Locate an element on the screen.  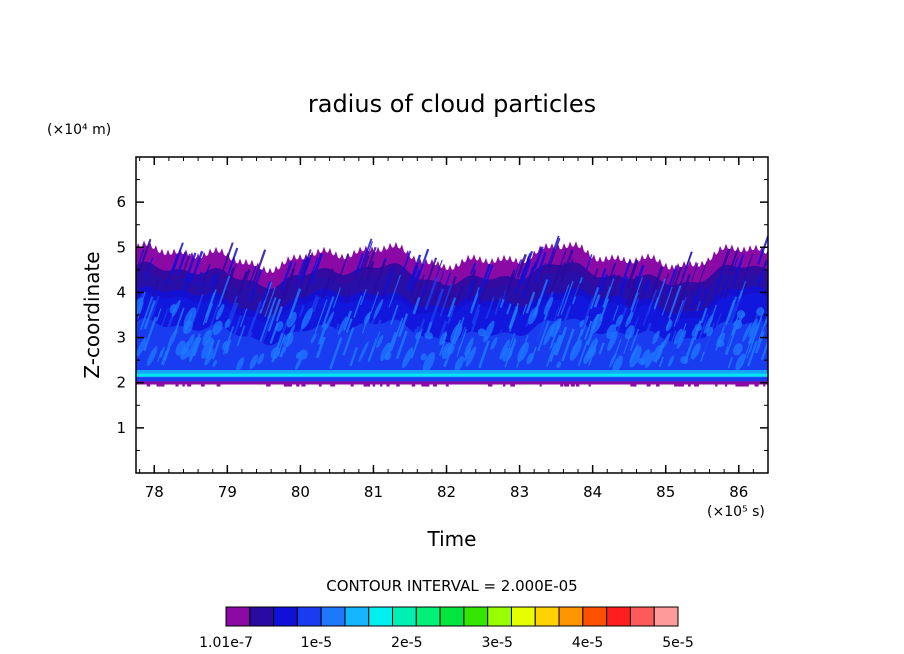
y-tick-label: 2 is located at coordinates (121, 383).